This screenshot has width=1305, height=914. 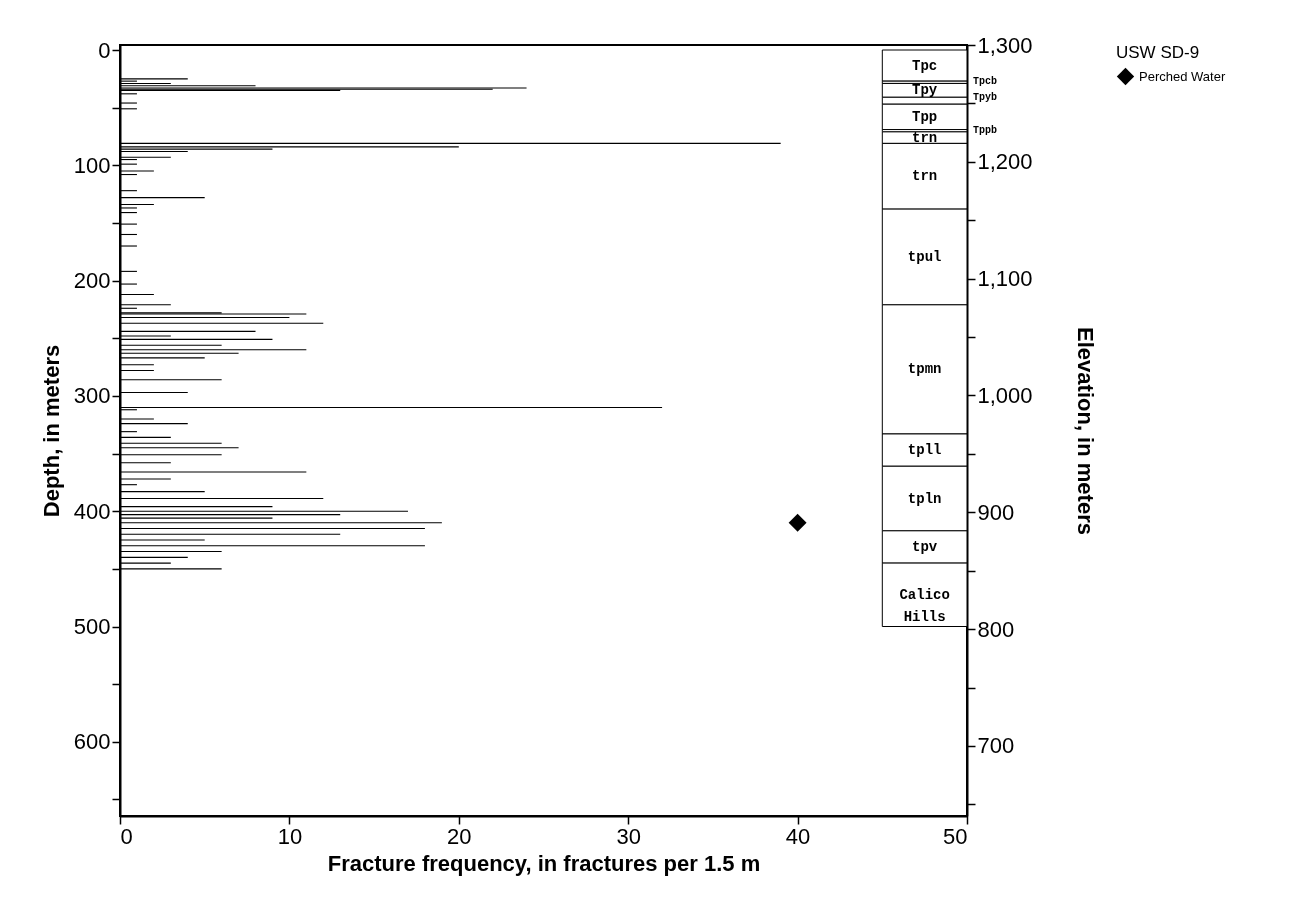 What do you see at coordinates (955, 836) in the screenshot?
I see `x-tick-label: 50` at bounding box center [955, 836].